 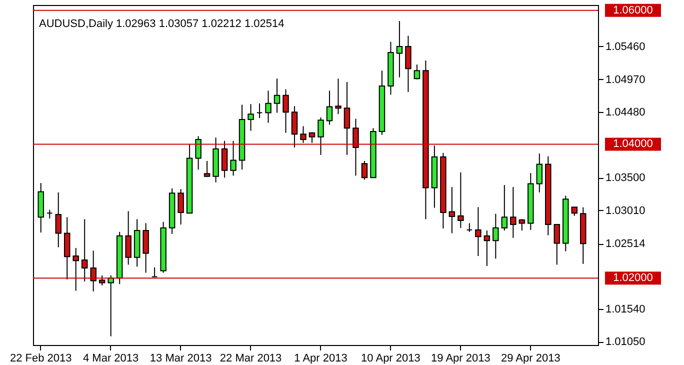 I want to click on text: AUDUSD,Daily 1.02963 1.03057 1.02212 1.02514, so click(x=161, y=24).